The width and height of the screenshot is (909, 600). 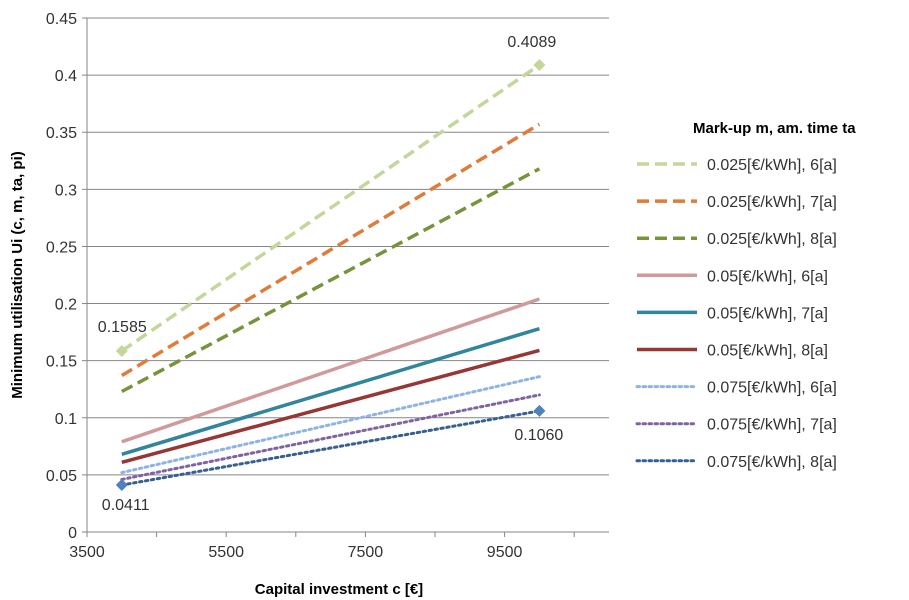 What do you see at coordinates (767, 351) in the screenshot?
I see `legend-entry-6: 0.05[€/kWh], 8[a]` at bounding box center [767, 351].